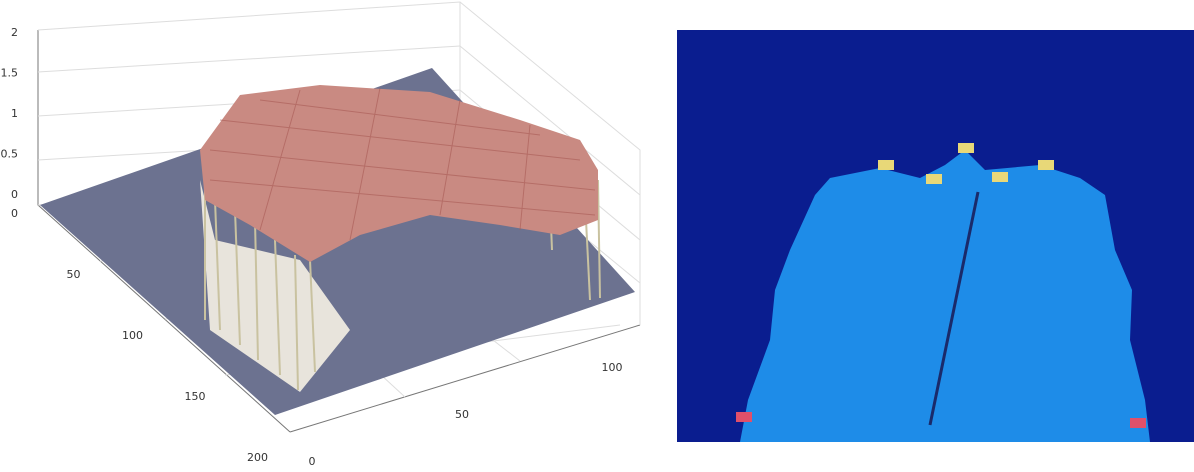 The width and height of the screenshot is (1194, 472). What do you see at coordinates (14, 32) in the screenshot?
I see `tick-label: 2` at bounding box center [14, 32].